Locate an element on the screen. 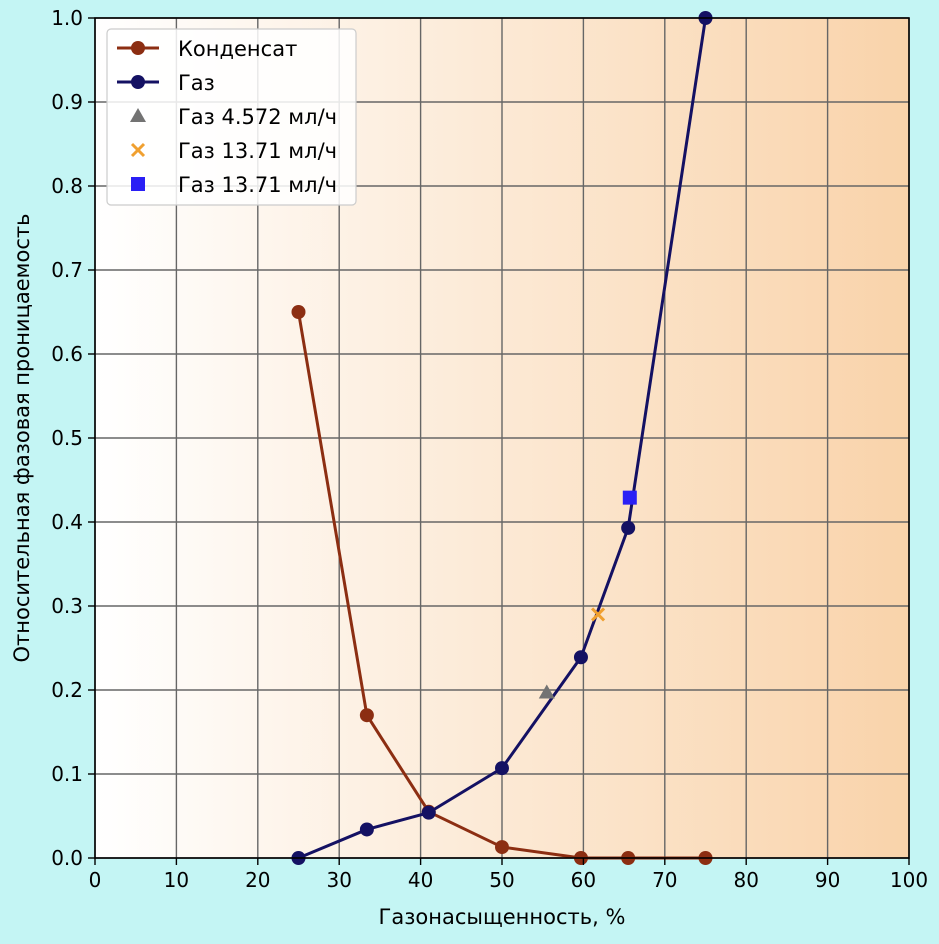 The image size is (939, 944). legend-box is located at coordinates (231, 117).